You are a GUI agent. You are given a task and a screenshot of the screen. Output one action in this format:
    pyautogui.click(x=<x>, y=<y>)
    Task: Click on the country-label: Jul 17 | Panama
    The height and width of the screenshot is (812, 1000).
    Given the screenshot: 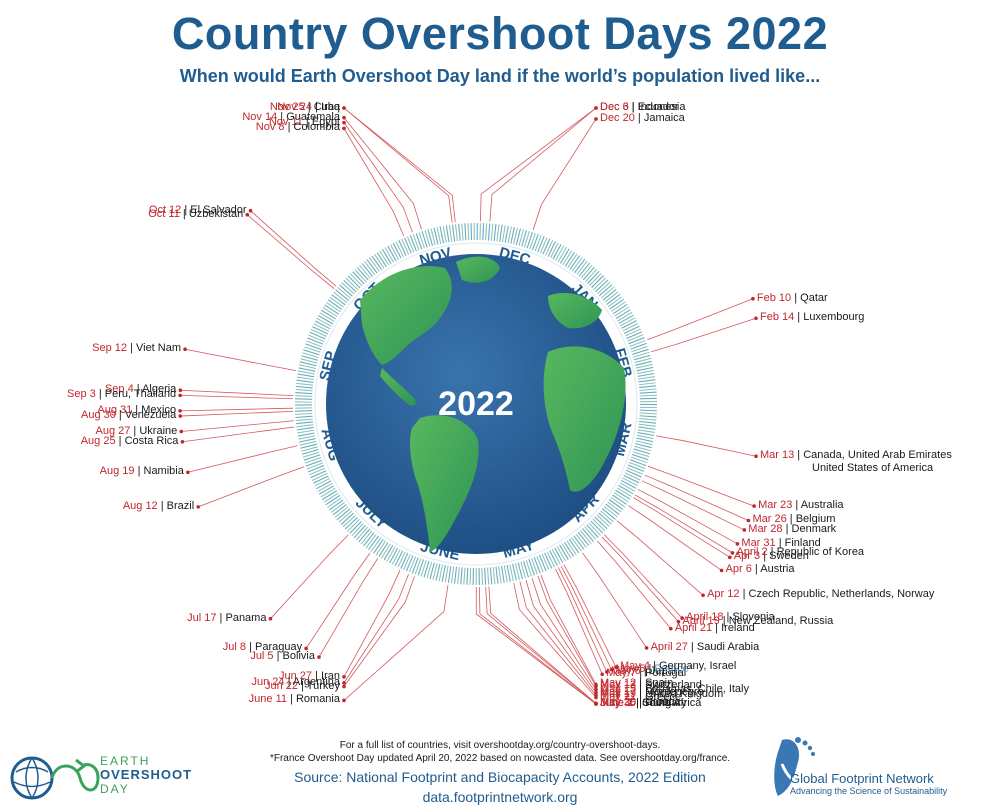 What is the action you would take?
    pyautogui.click(x=227, y=617)
    